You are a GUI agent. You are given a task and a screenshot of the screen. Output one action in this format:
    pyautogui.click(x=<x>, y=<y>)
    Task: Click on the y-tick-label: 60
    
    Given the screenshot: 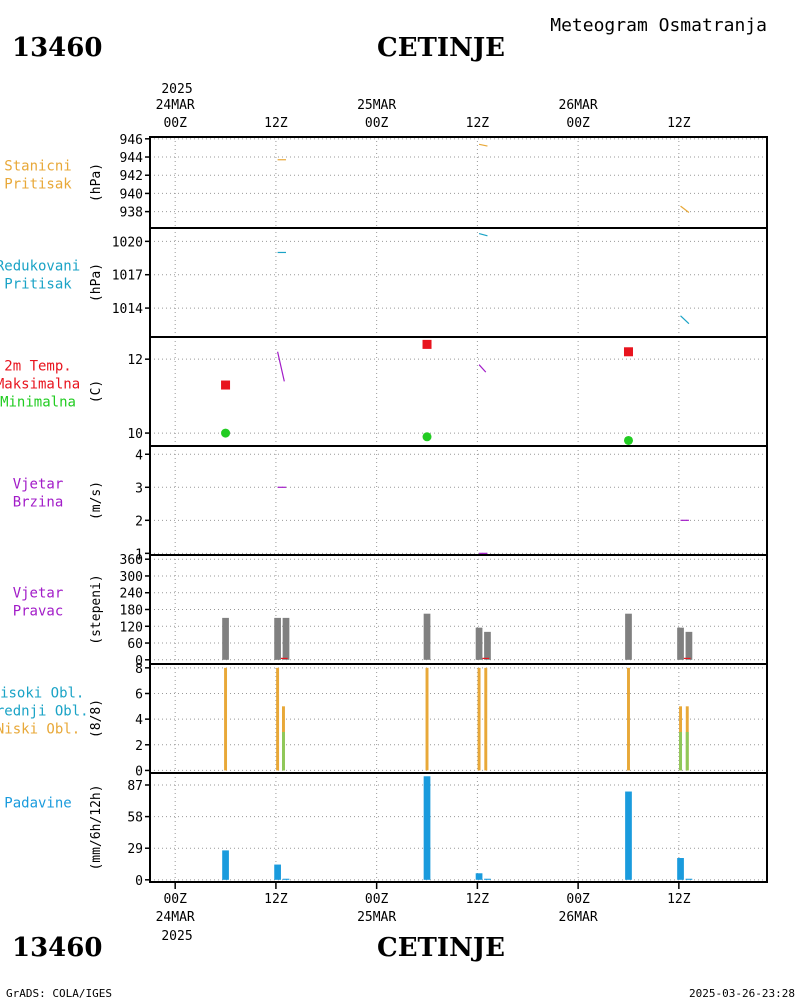 What is the action you would take?
    pyautogui.click(x=135, y=644)
    